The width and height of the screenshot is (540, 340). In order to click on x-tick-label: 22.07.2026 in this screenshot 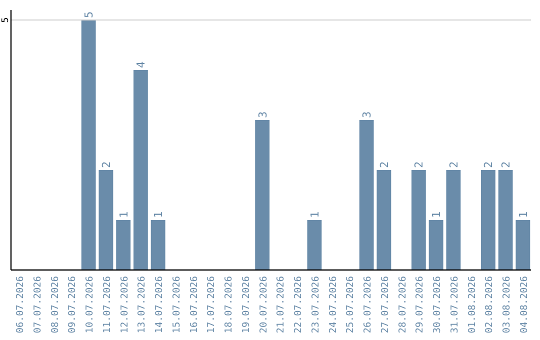, I will do `click(298, 305)`.